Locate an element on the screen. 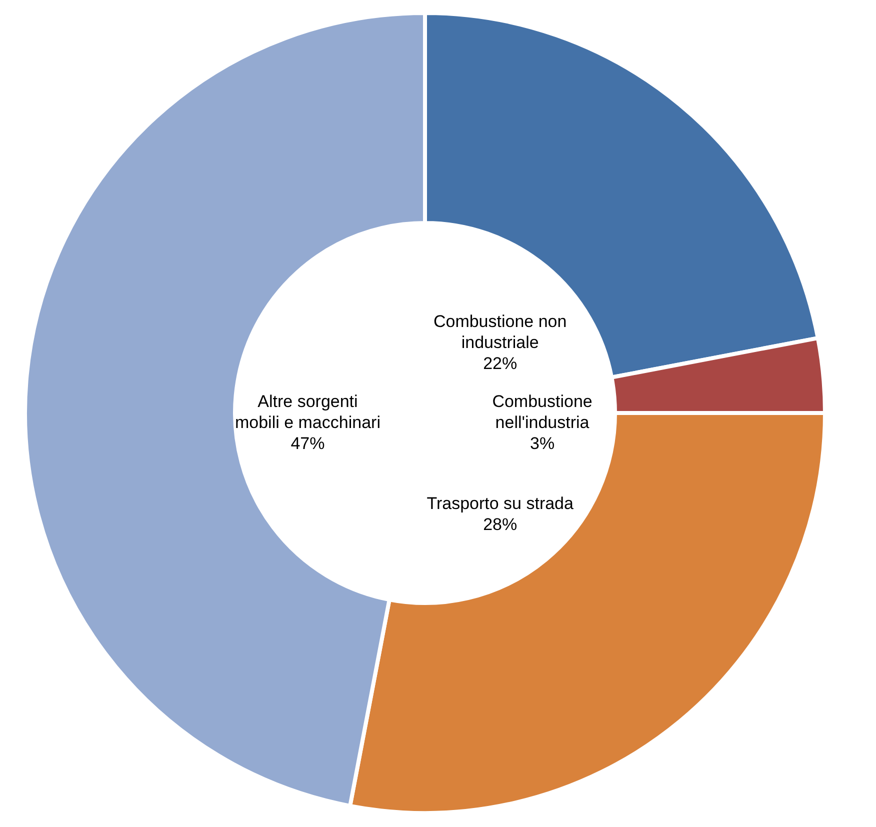  data-label: 3% is located at coordinates (542, 443).